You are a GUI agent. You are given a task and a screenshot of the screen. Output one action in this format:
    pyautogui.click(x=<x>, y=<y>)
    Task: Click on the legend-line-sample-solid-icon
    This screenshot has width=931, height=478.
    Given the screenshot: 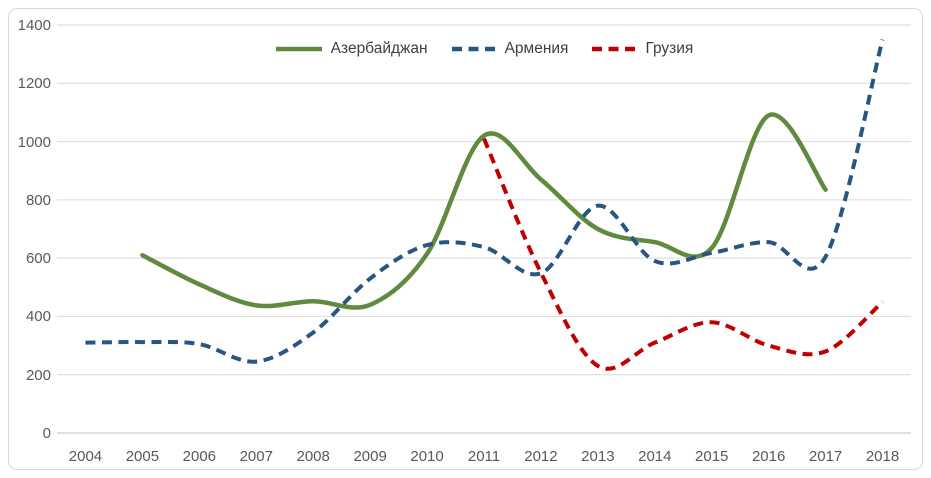 What is the action you would take?
    pyautogui.click(x=298, y=49)
    